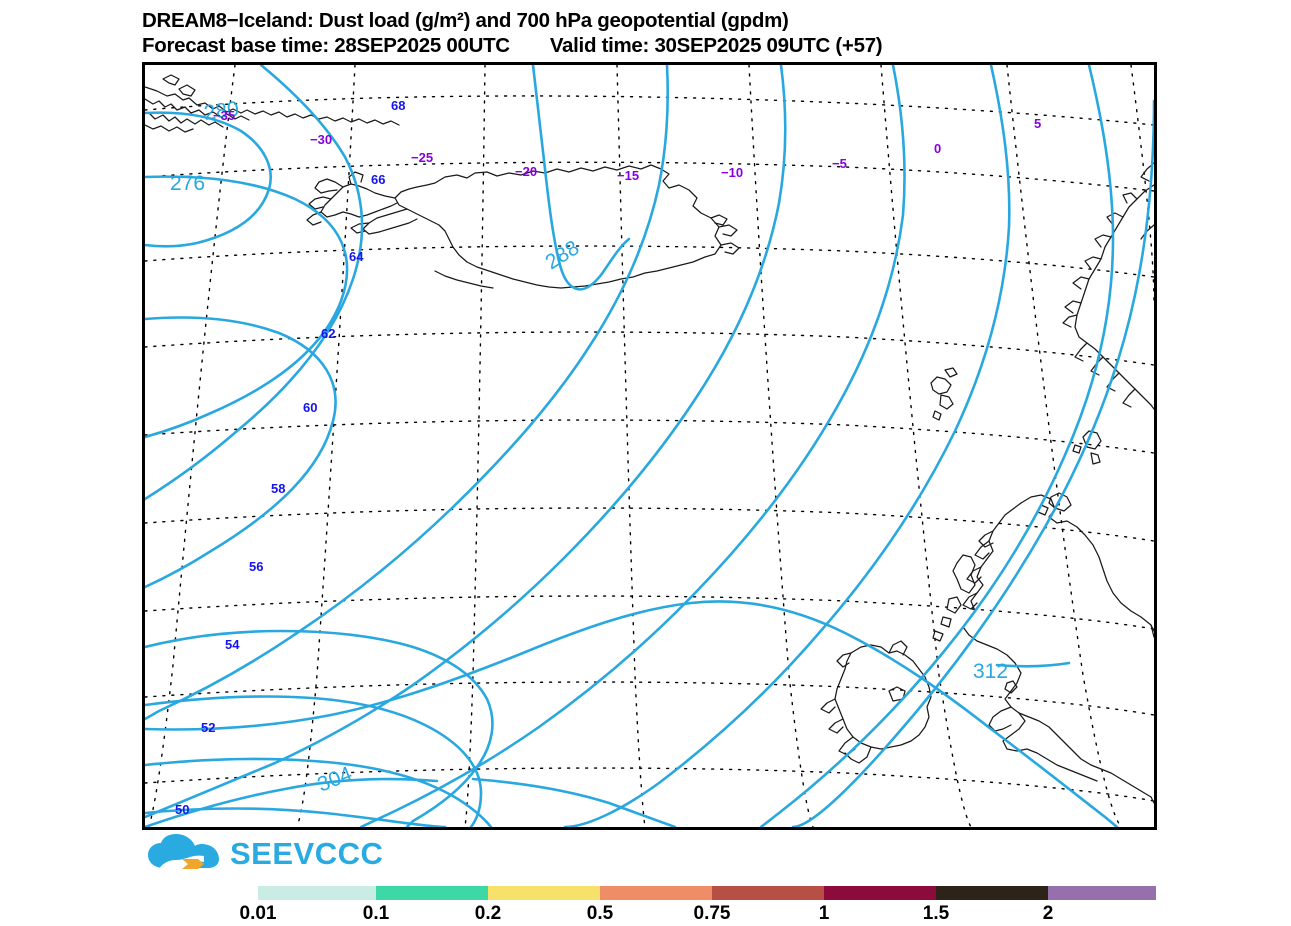 Image resolution: width=1291 pixels, height=926 pixels. I want to click on colorbar-tick-1: 1, so click(824, 913).